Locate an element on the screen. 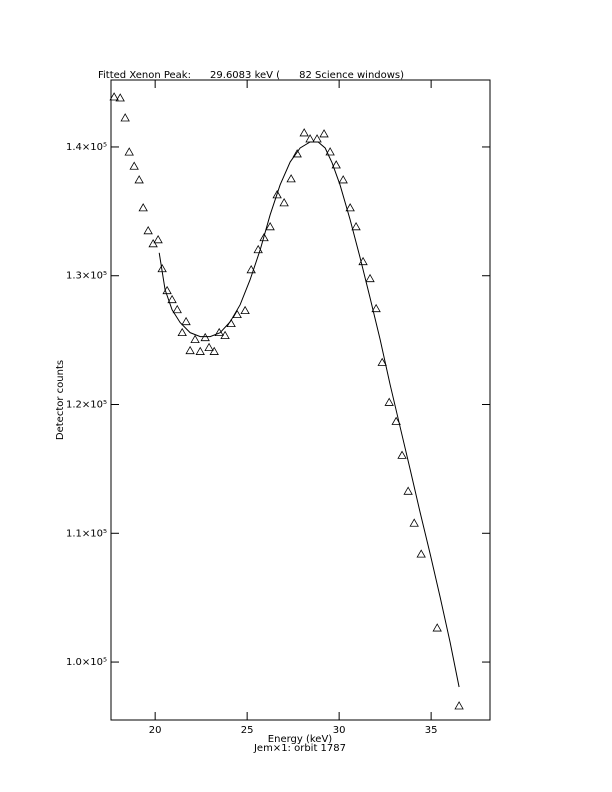 The width and height of the screenshot is (612, 792). y-tick-label: 1.4×10⁵ is located at coordinates (86, 147).